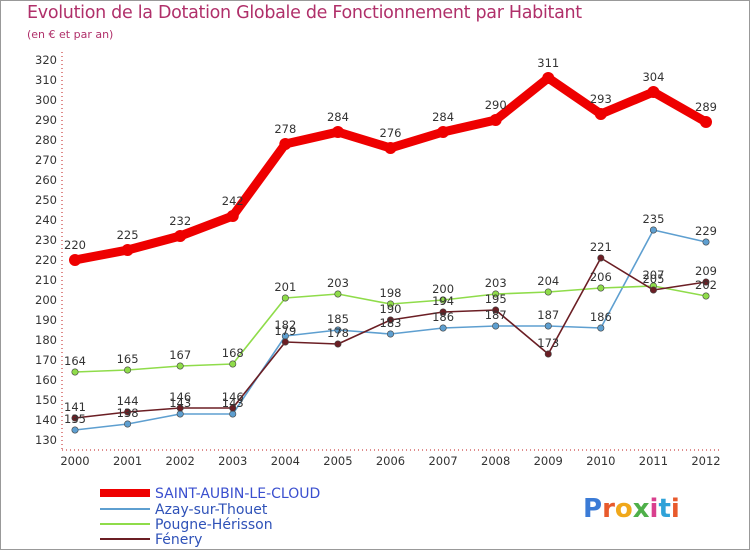 This screenshot has width=750, height=550. Describe the element at coordinates (496, 299) in the screenshot. I see `data-label: 195` at that location.